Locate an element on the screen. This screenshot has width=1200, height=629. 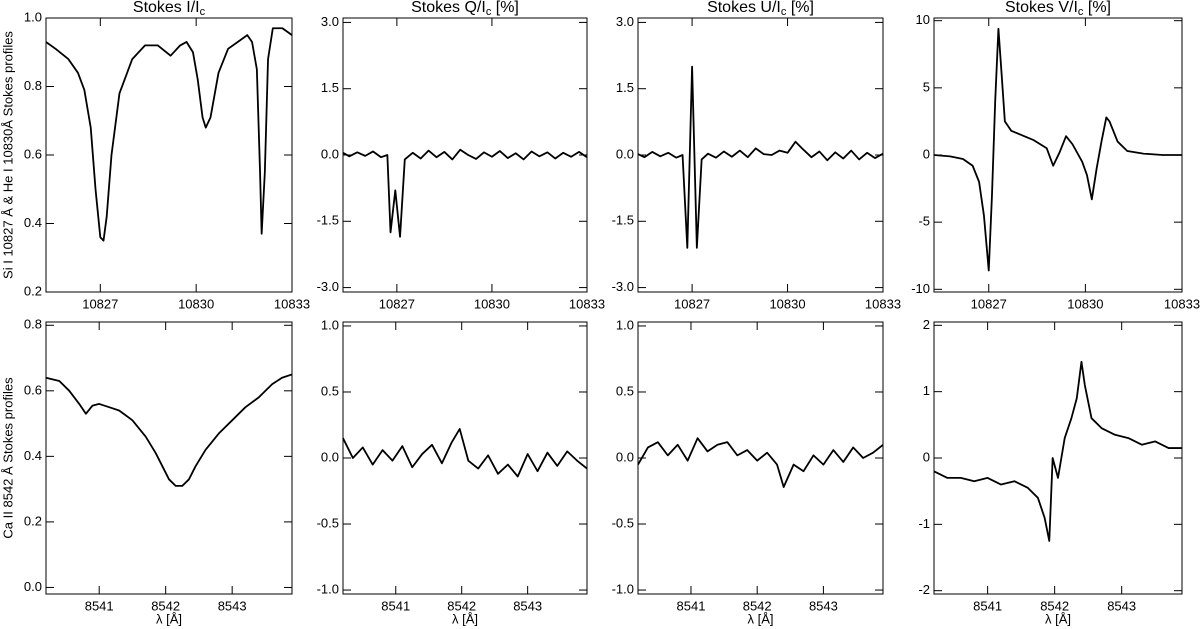
y-tick-label: -2 is located at coordinates (924, 589).